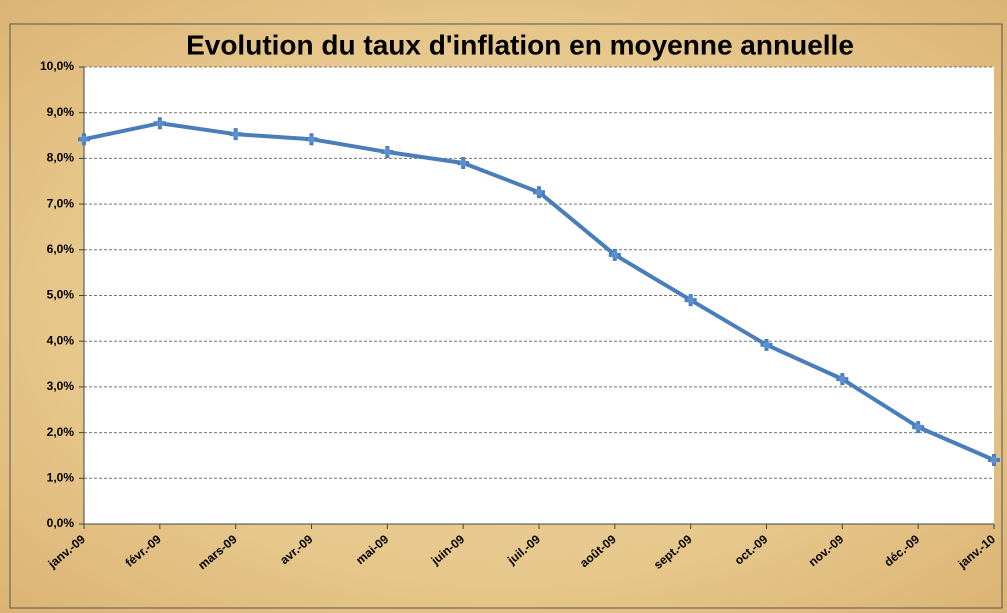  I want to click on y-tick-label: 0,0%, so click(61, 523).